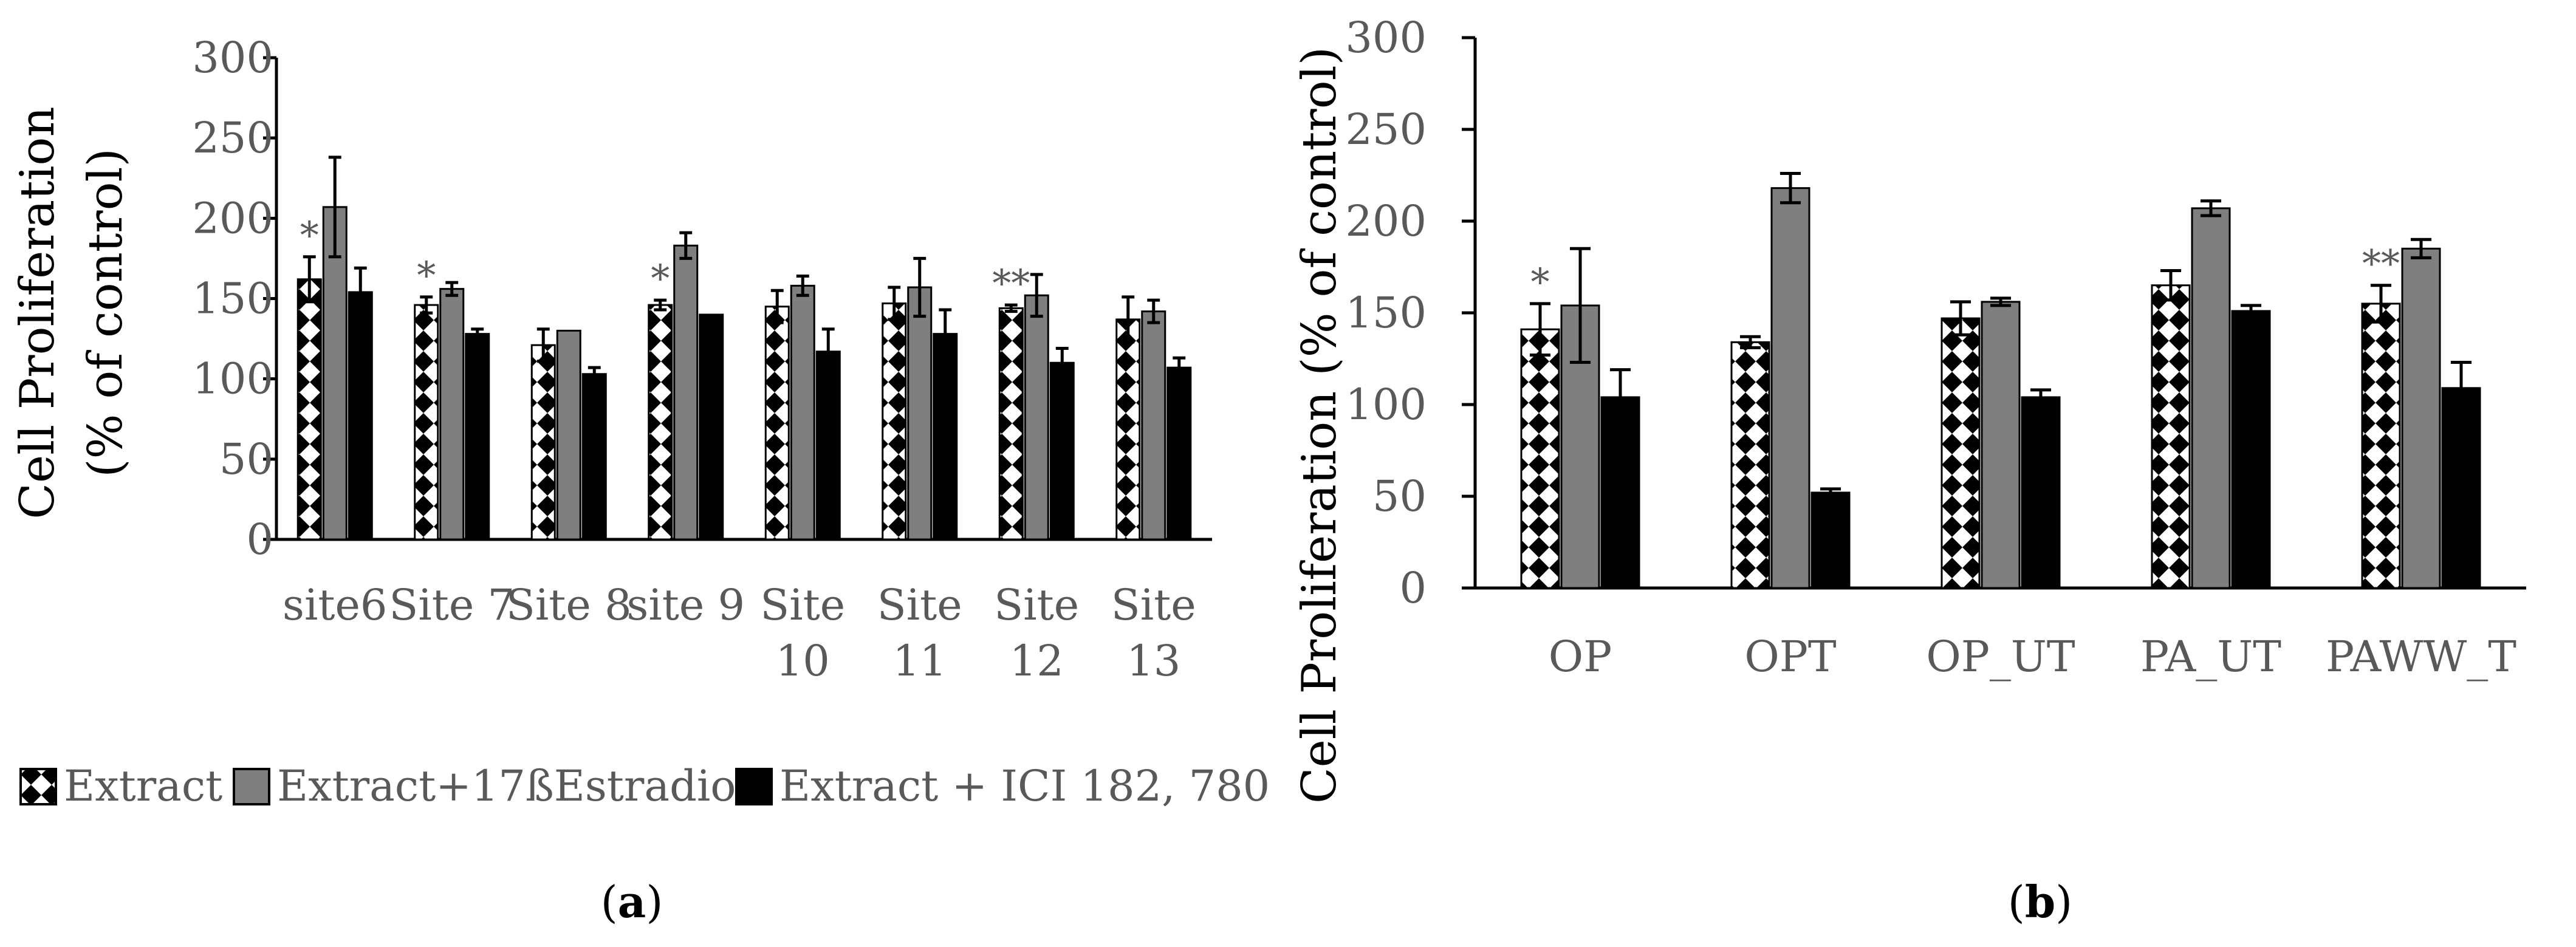 This screenshot has height=947, width=2576. Describe the element at coordinates (632, 902) in the screenshot. I see `panel-label-a-letter: a` at that location.